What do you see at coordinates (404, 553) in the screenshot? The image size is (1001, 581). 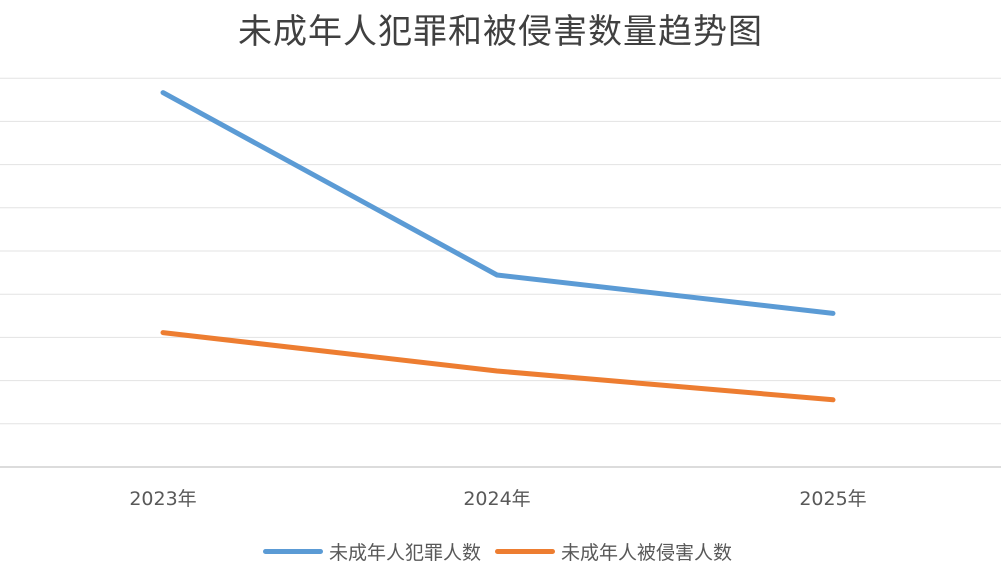 I see `legend-label-series-0: 未成年人犯罪人数` at bounding box center [404, 553].